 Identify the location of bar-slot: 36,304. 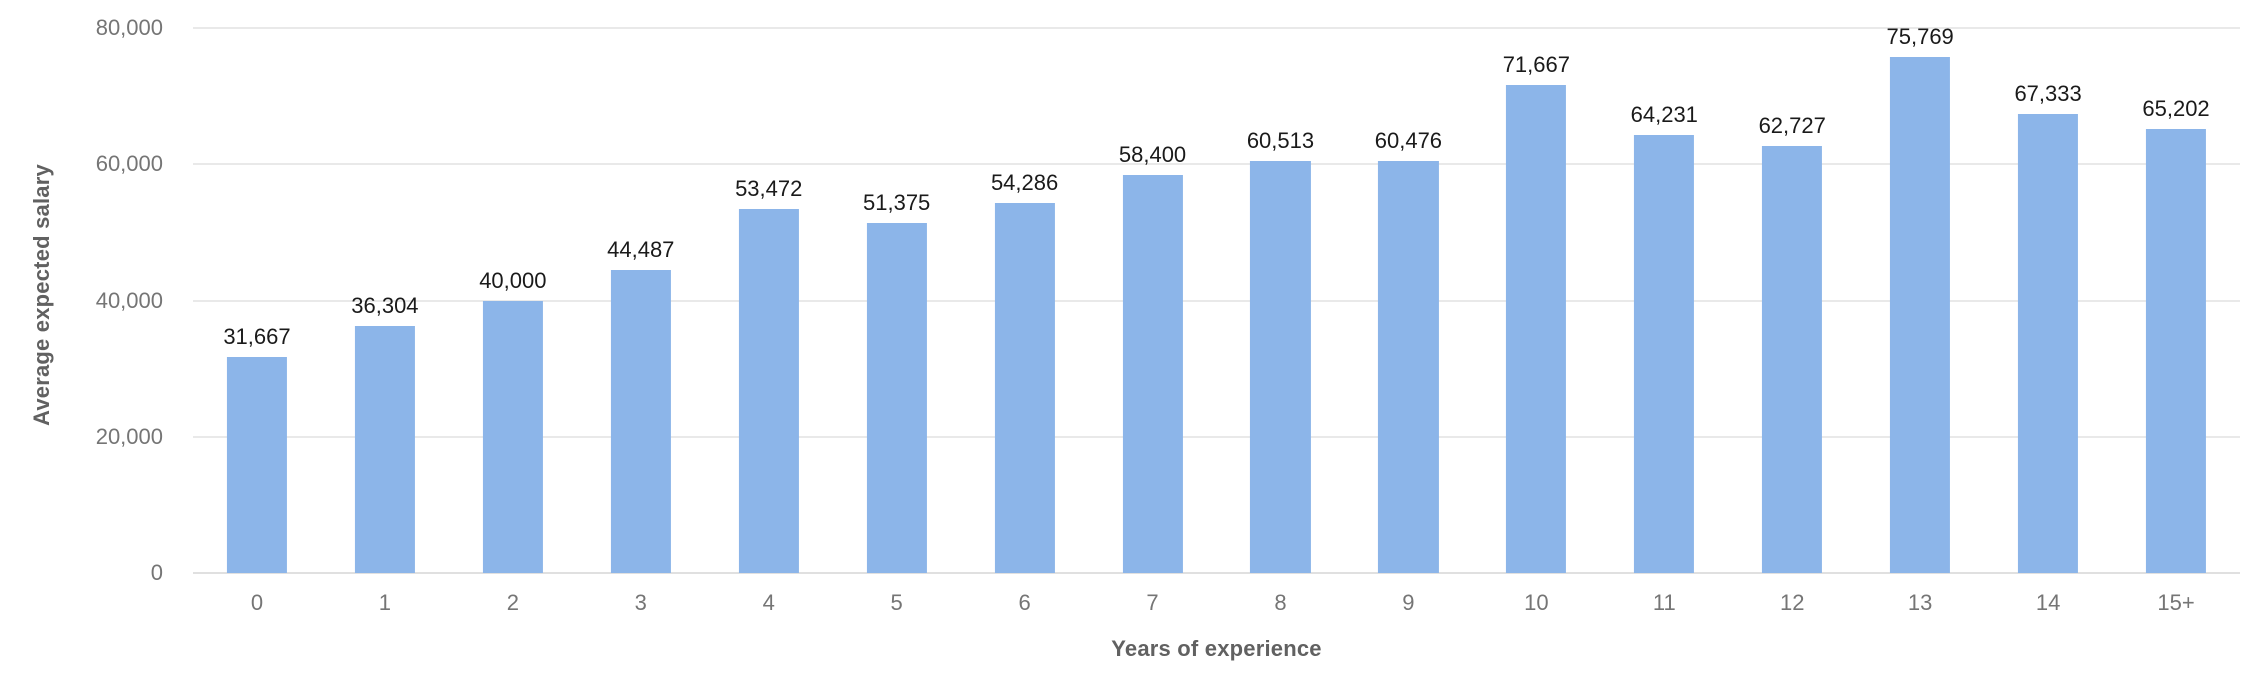
(385, 300).